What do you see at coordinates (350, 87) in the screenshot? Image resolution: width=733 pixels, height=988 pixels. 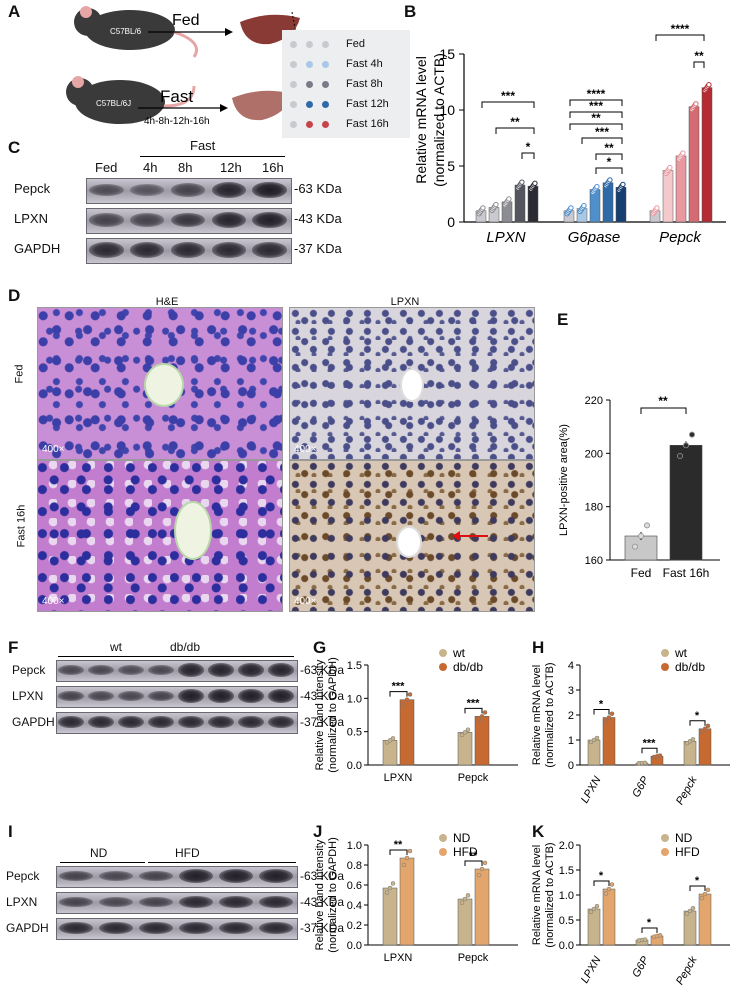 I see `legend-row-2: Fast 8h` at bounding box center [350, 87].